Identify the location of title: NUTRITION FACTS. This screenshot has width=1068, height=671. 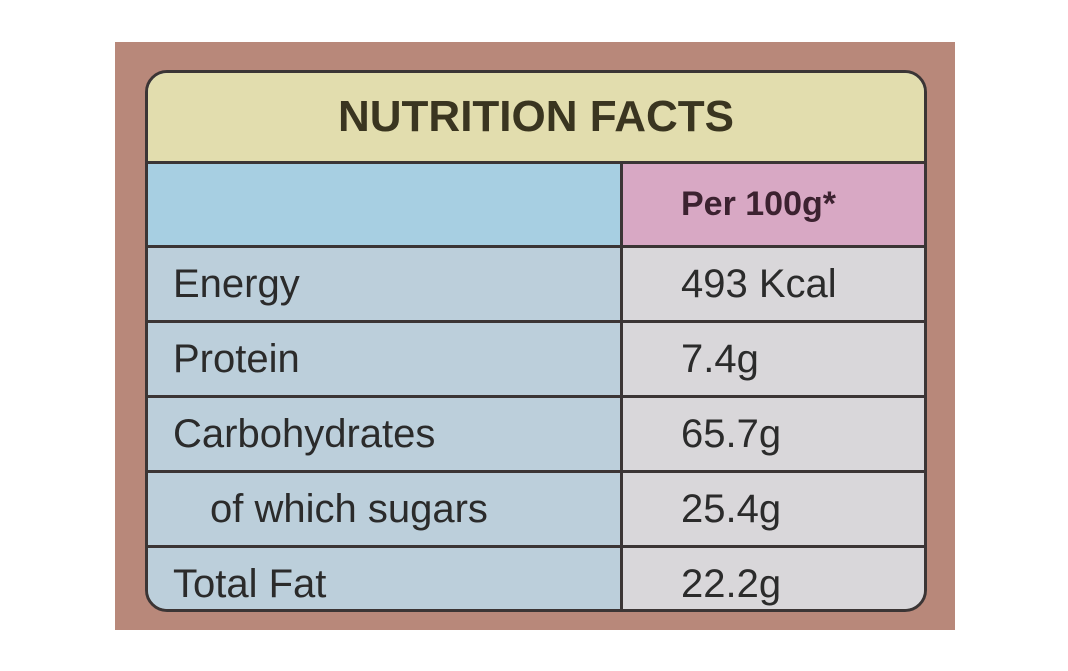
(536, 118).